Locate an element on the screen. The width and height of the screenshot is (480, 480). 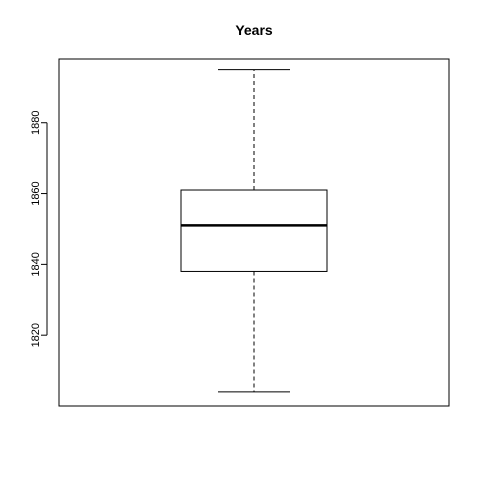
y-tick-label: 1860 is located at coordinates (36, 193).